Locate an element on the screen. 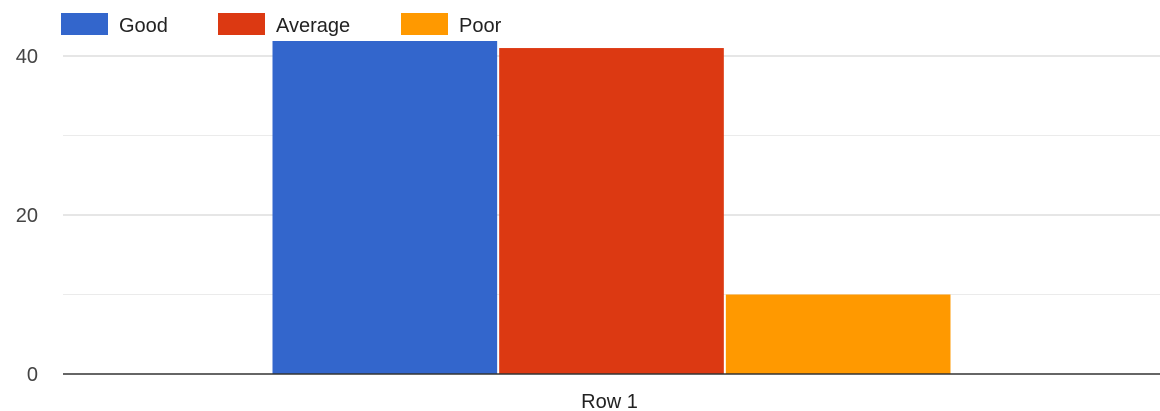  legend: Good Average Poor is located at coordinates (281, 25).